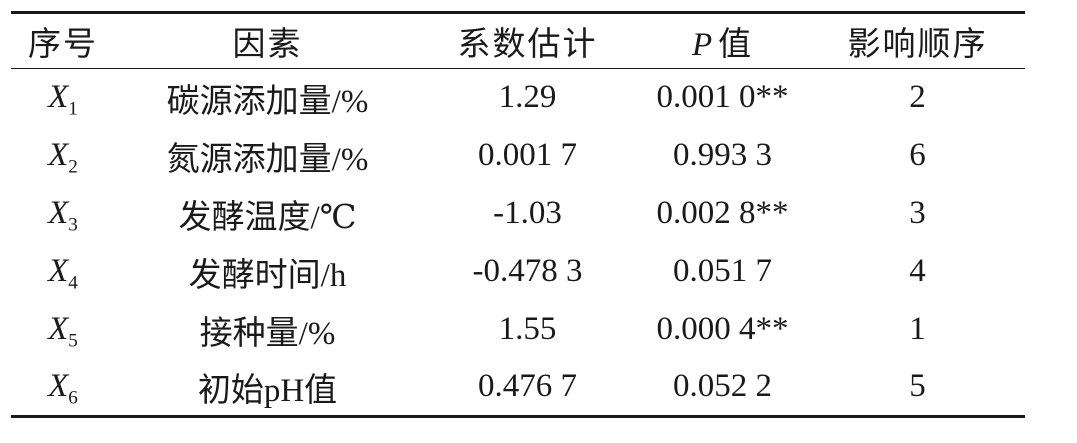 The height and width of the screenshot is (443, 1077). What do you see at coordinates (527, 271) in the screenshot?
I see `coef-value: -0.478 3` at bounding box center [527, 271].